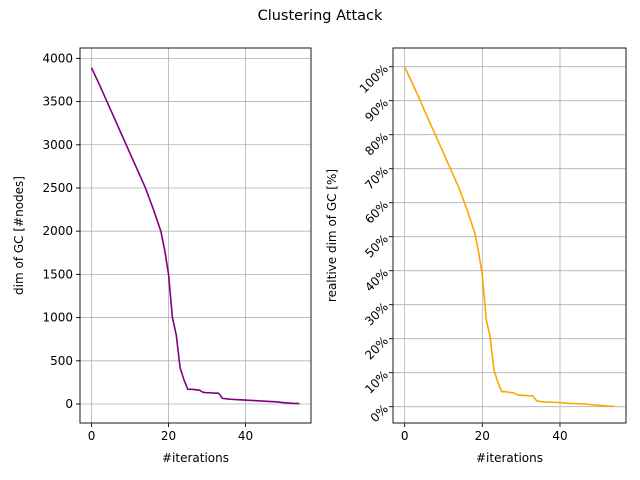 The image size is (640, 480). Describe the element at coordinates (379, 413) in the screenshot. I see `y-tick-label: 0%` at that location.